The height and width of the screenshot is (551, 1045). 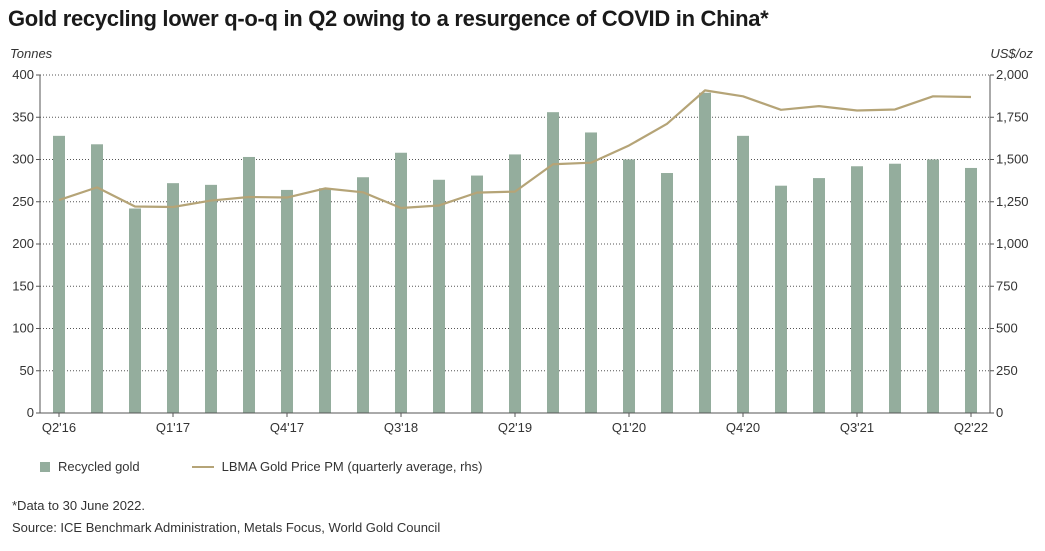 What do you see at coordinates (173, 427) in the screenshot?
I see `x-tick-label: Q1'17` at bounding box center [173, 427].